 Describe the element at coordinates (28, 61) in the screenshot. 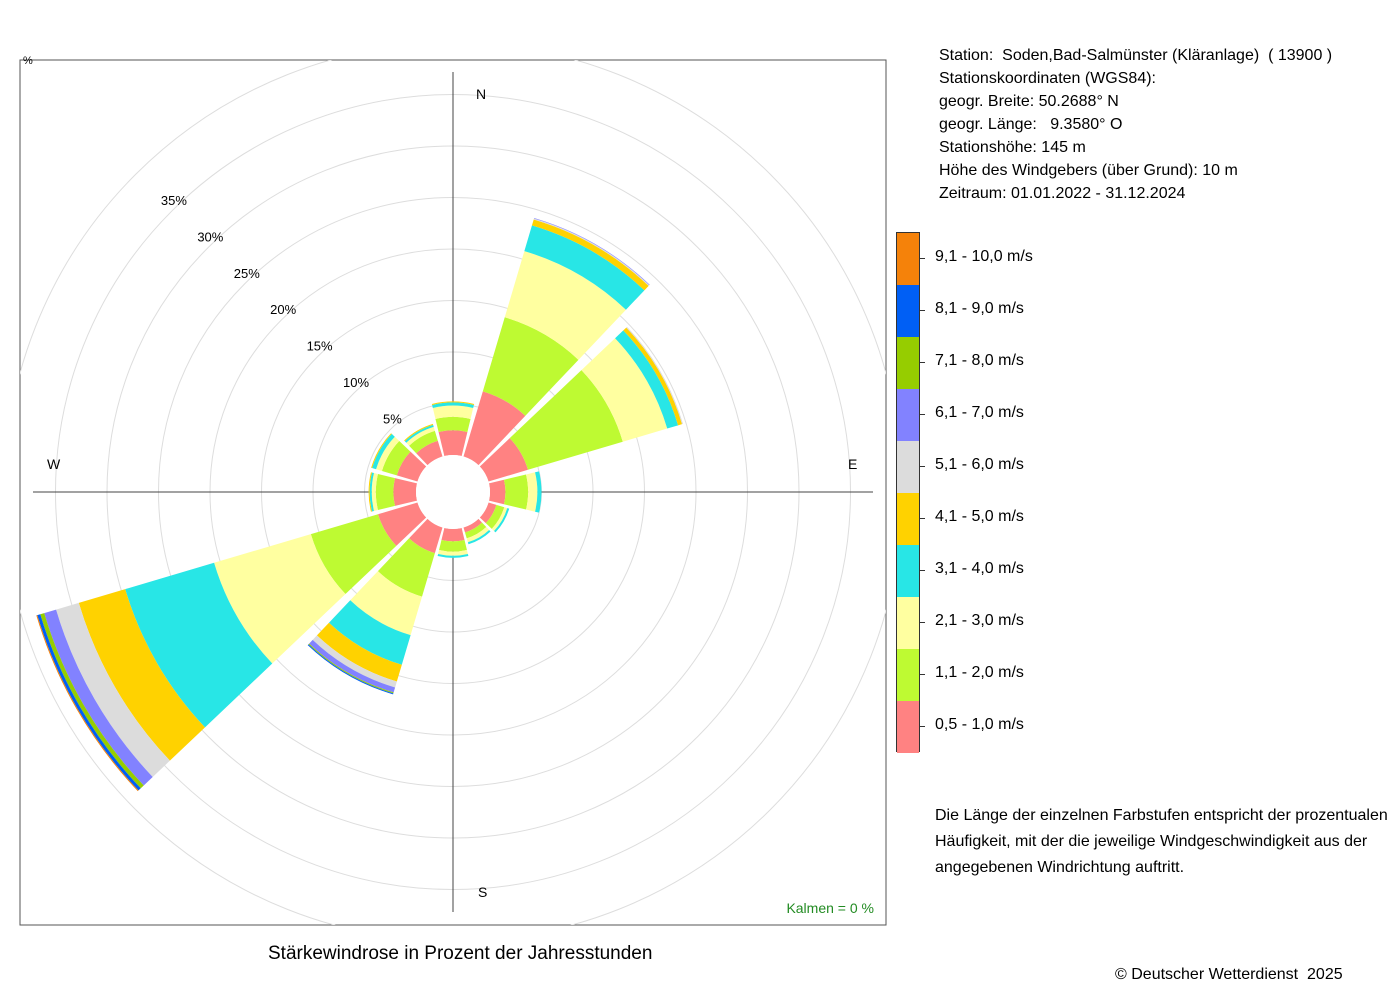

I see `unit-label: %` at that location.